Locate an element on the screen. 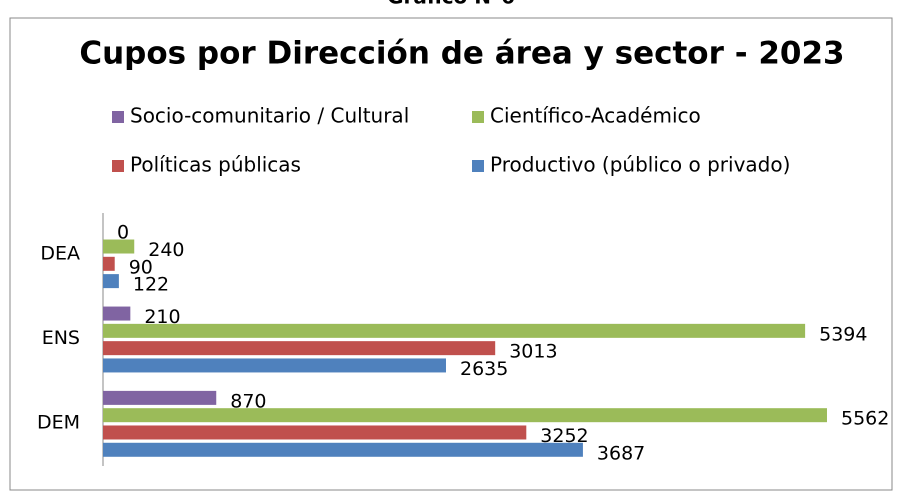  legend-label: Científico-Académico is located at coordinates (595, 116).